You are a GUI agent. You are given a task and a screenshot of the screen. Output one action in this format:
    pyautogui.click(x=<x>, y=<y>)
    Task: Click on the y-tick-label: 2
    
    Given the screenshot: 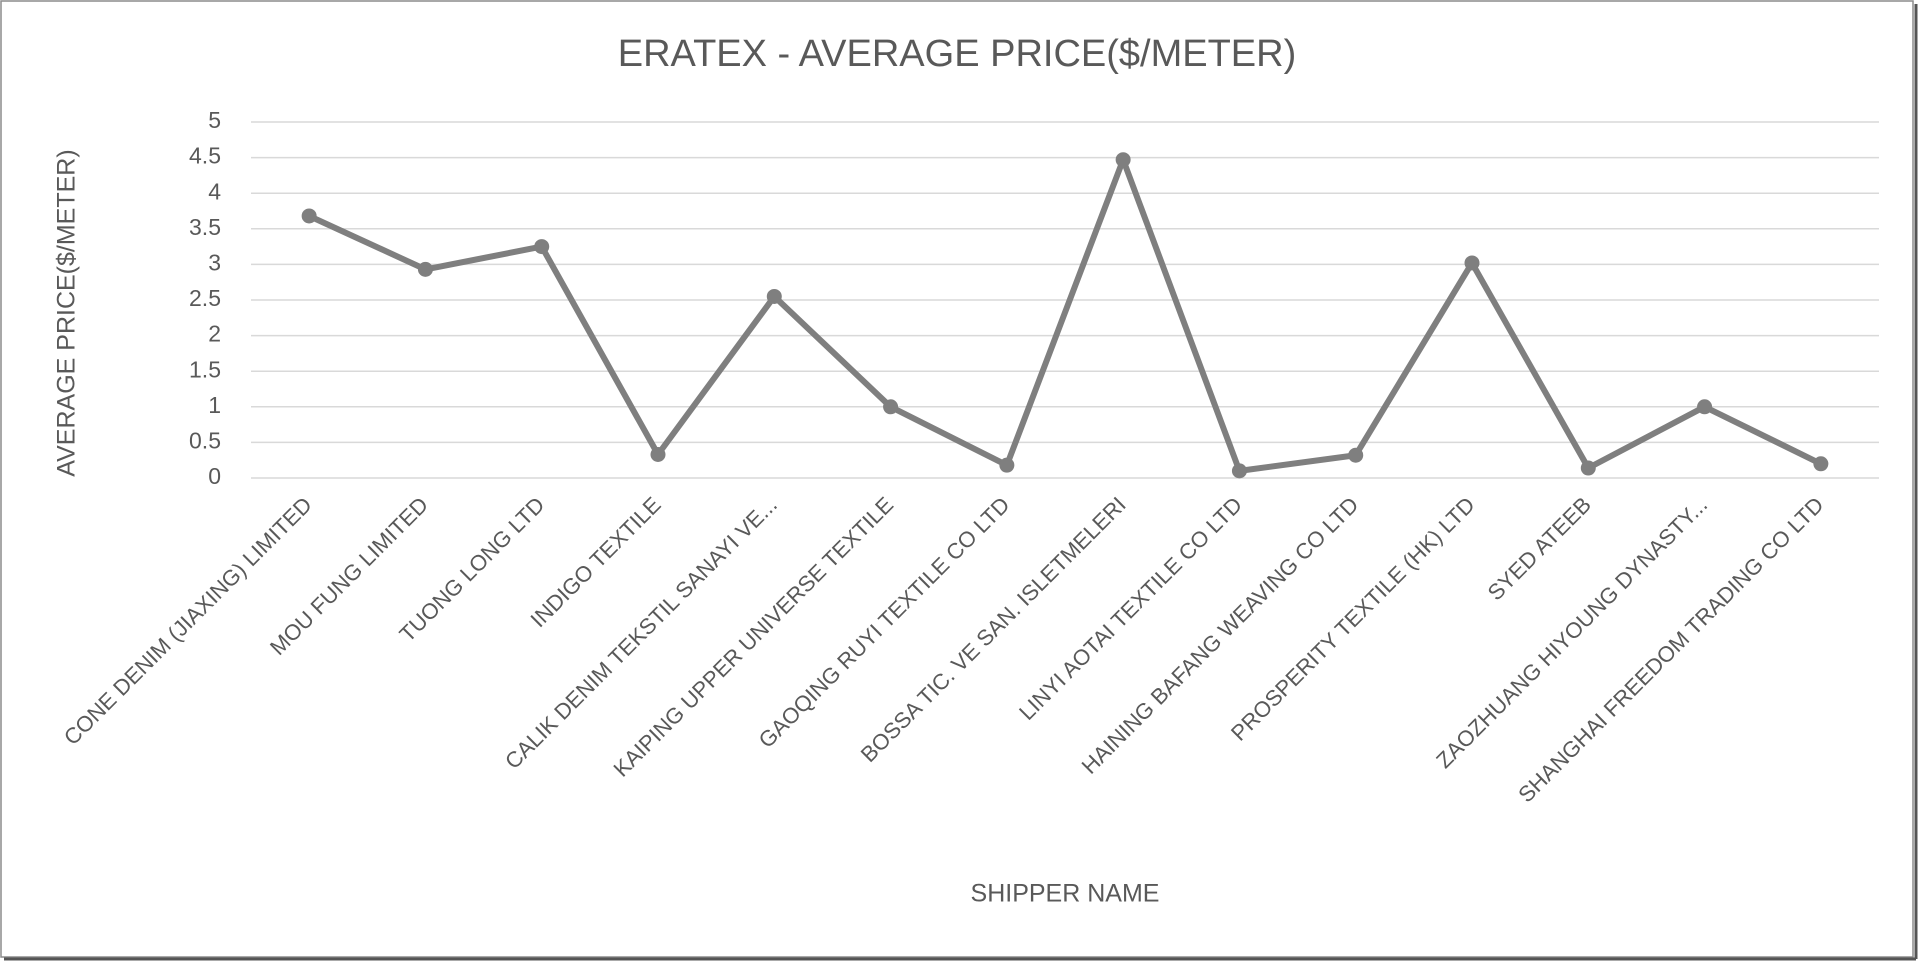 What is the action you would take?
    pyautogui.click(x=214, y=334)
    